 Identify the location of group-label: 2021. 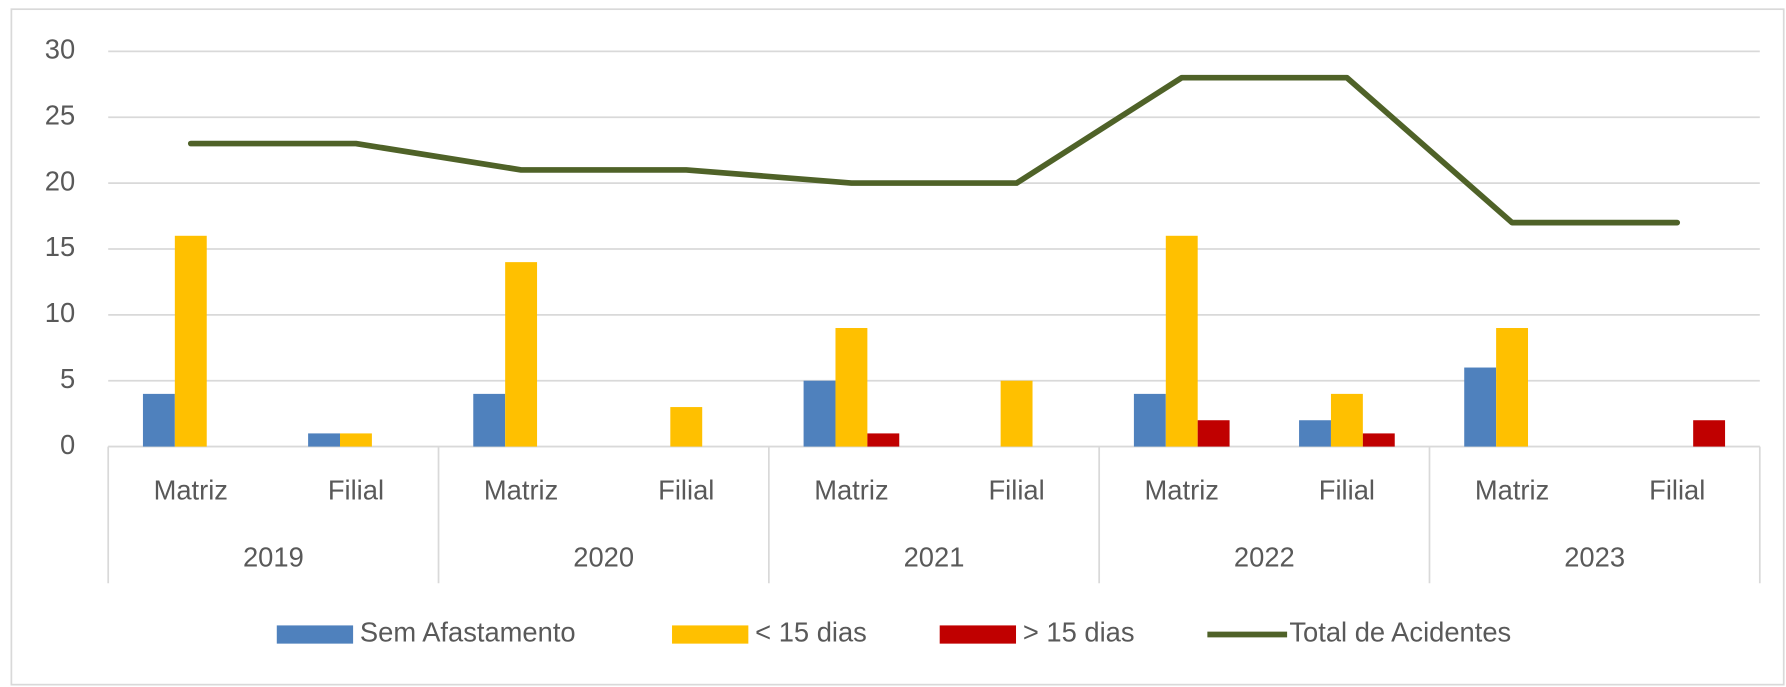
(934, 557).